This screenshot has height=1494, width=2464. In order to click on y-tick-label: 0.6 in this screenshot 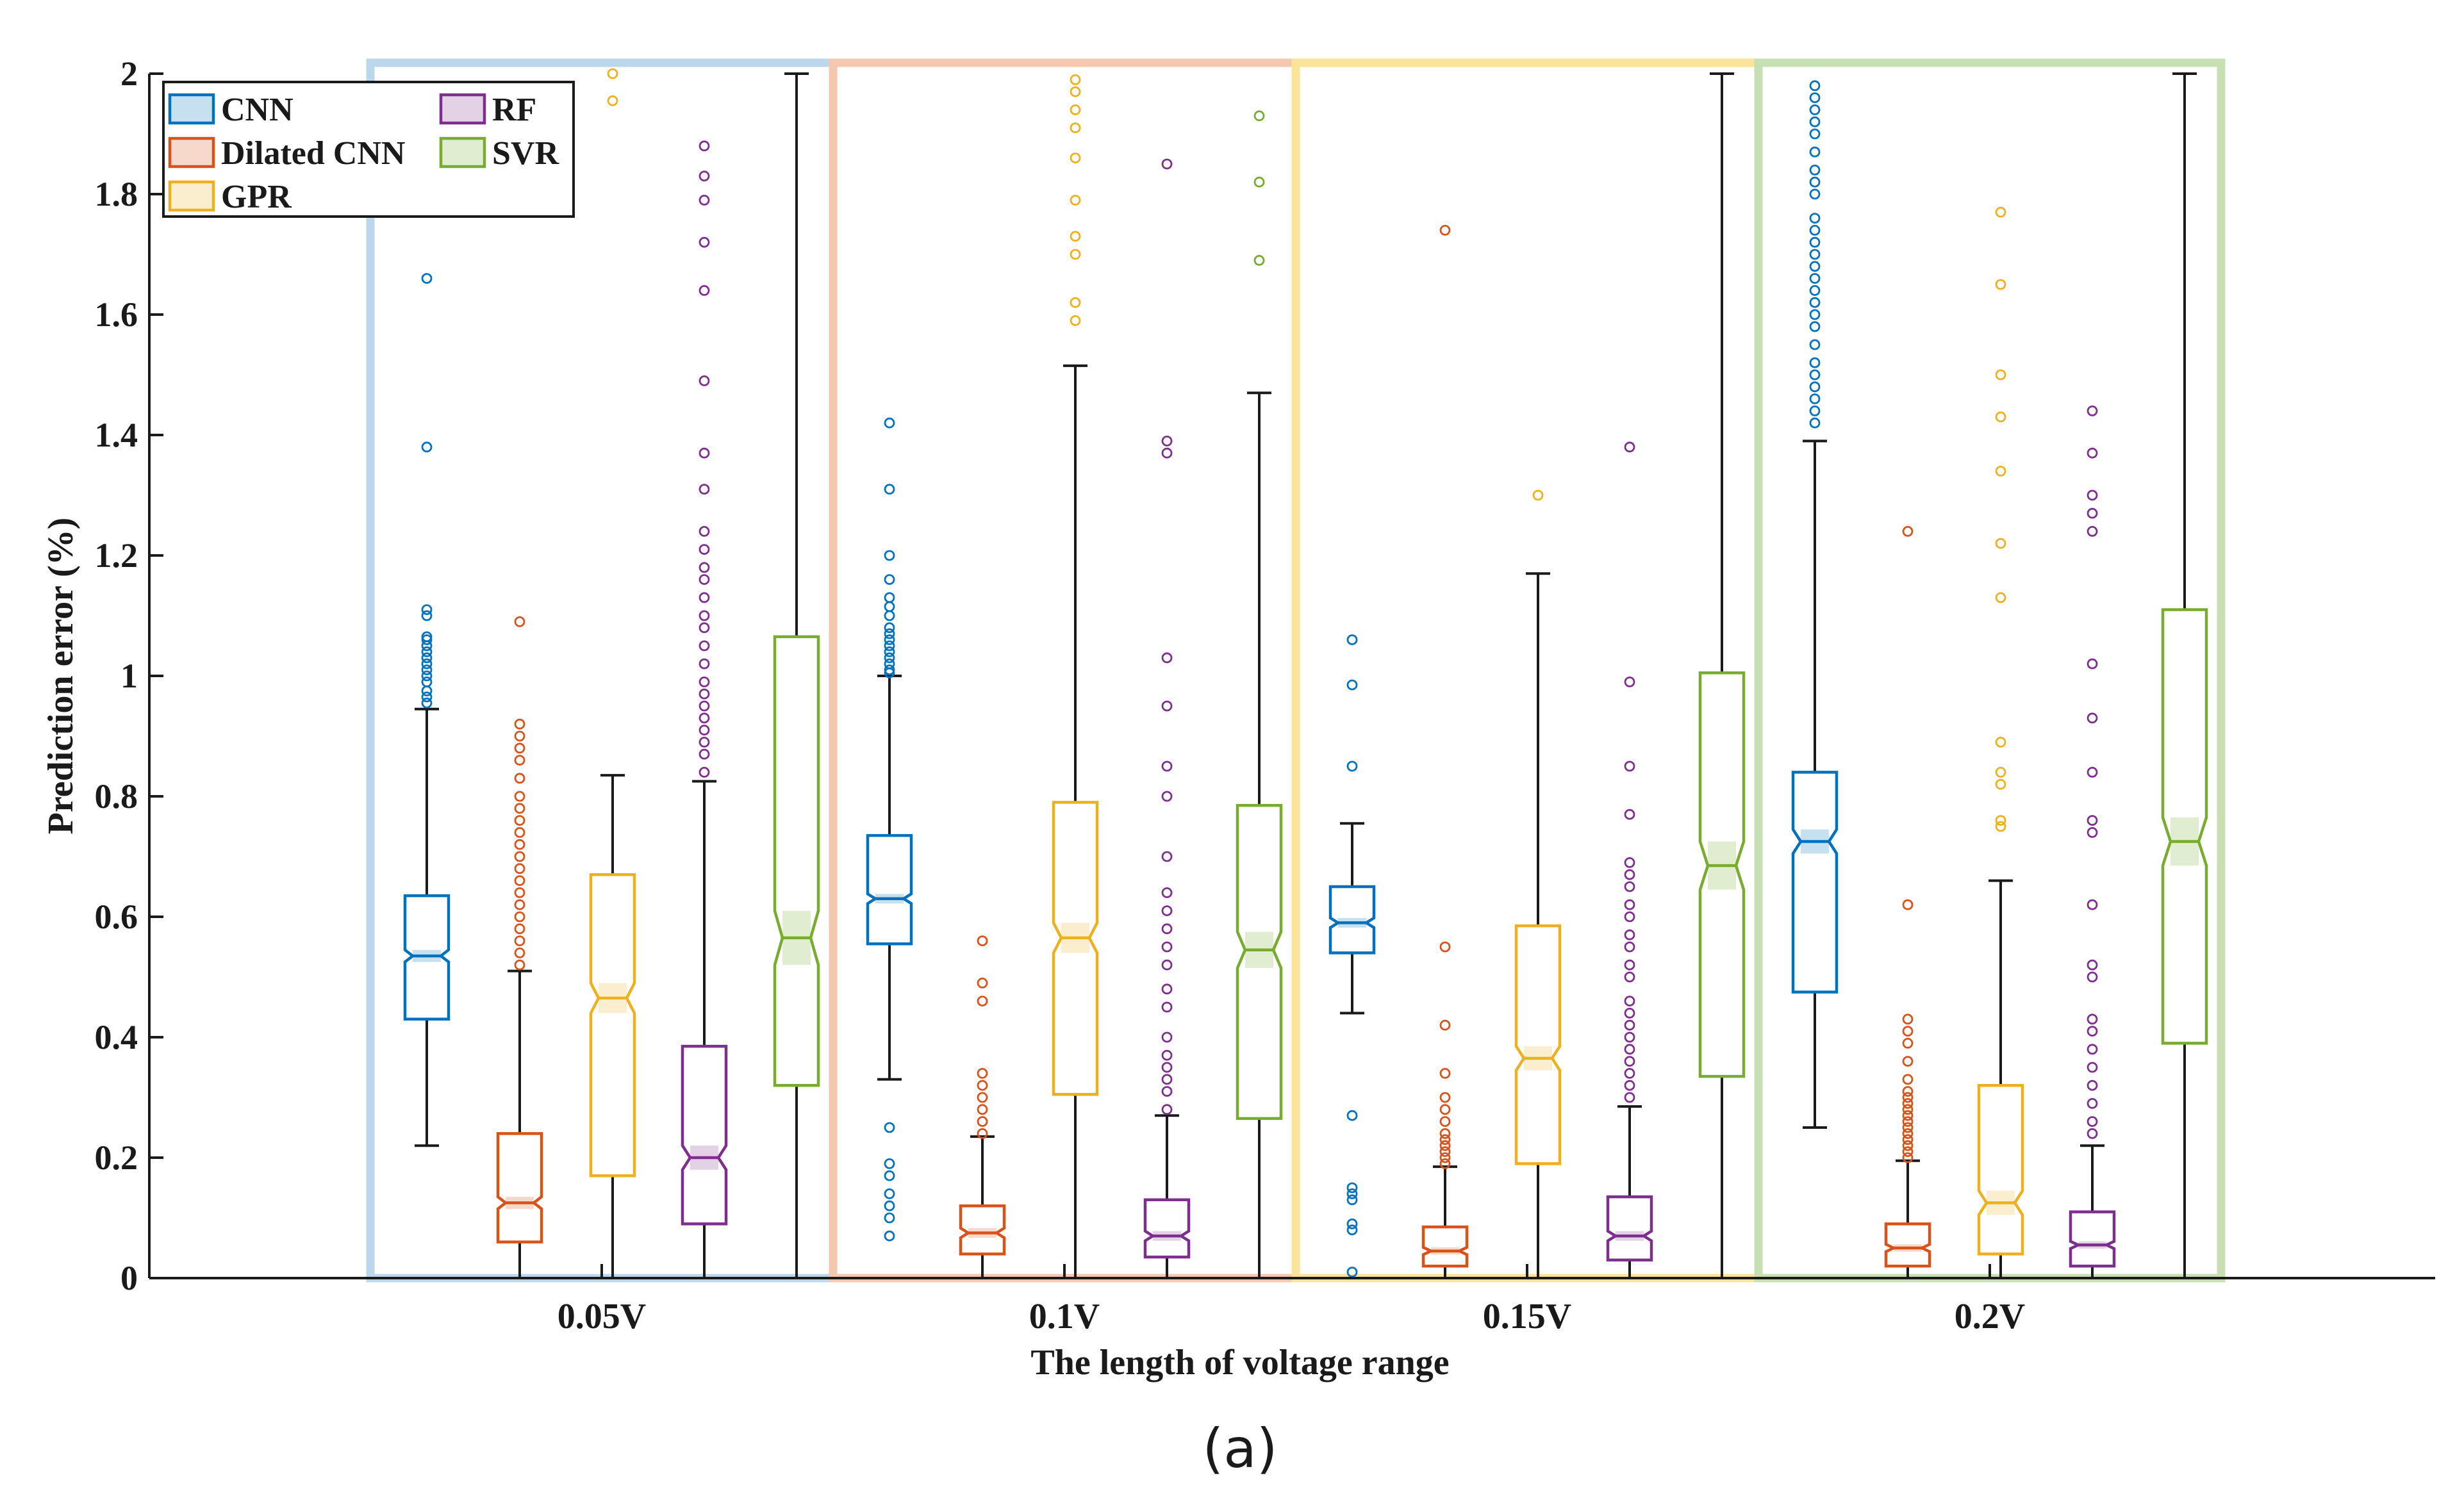, I will do `click(117, 917)`.